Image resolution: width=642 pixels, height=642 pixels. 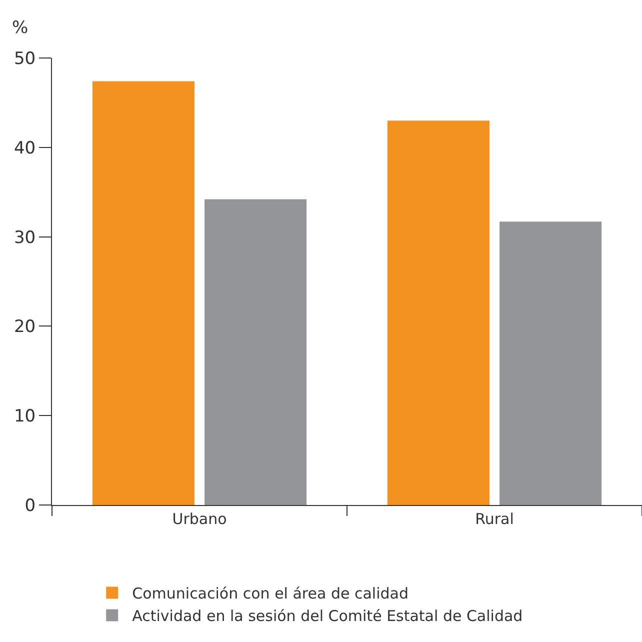 What do you see at coordinates (25, 58) in the screenshot?
I see `y-tick-label: 50` at bounding box center [25, 58].